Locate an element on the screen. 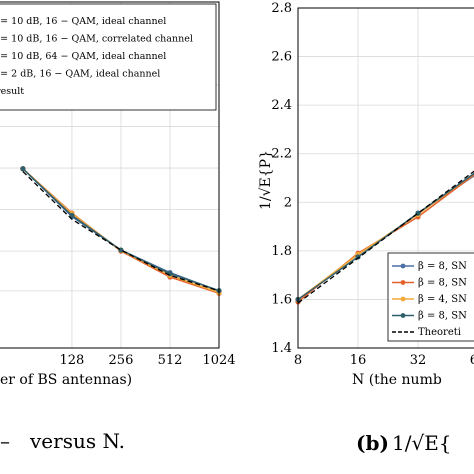 Image resolution: width=474 pixels, height=474 pixels. y-tick-label: 2.4 is located at coordinates (281, 105).